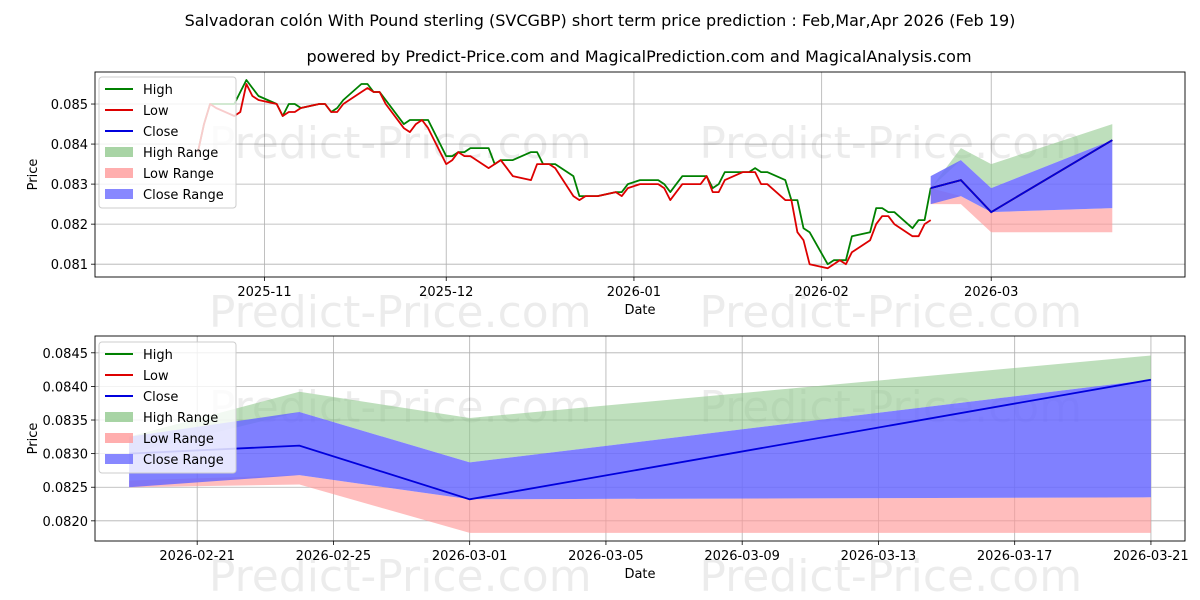  What do you see at coordinates (69, 105) in the screenshot?
I see `y-tick-label: 0.085` at bounding box center [69, 105].